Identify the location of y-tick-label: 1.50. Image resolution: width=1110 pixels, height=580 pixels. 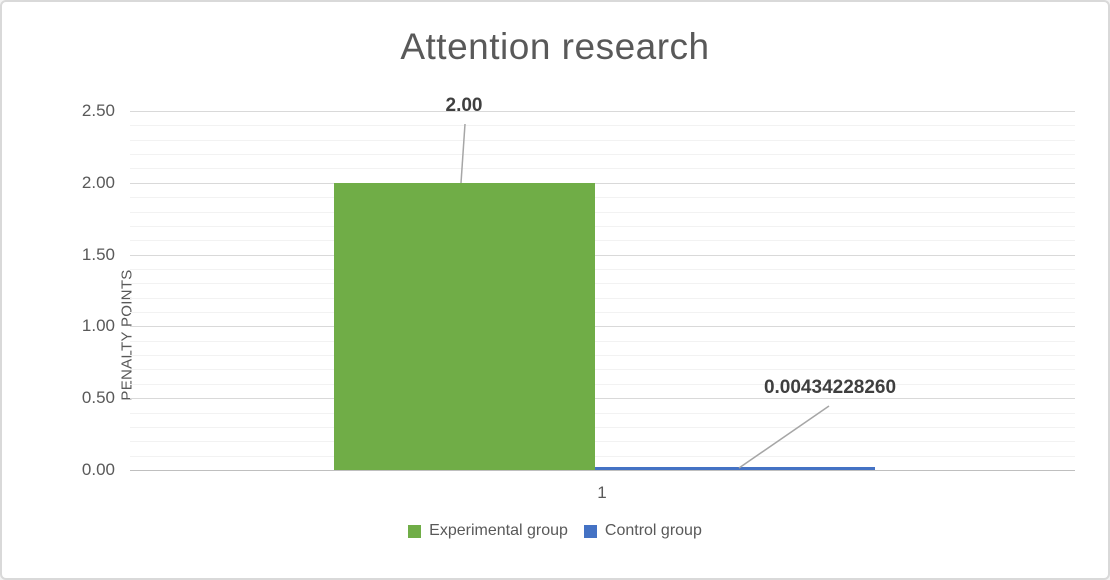
(98, 254).